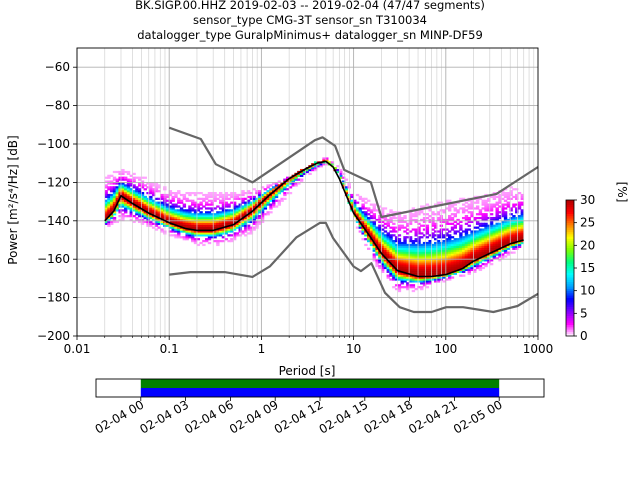  I want to click on y-tick-label: −80, so click(57, 106).